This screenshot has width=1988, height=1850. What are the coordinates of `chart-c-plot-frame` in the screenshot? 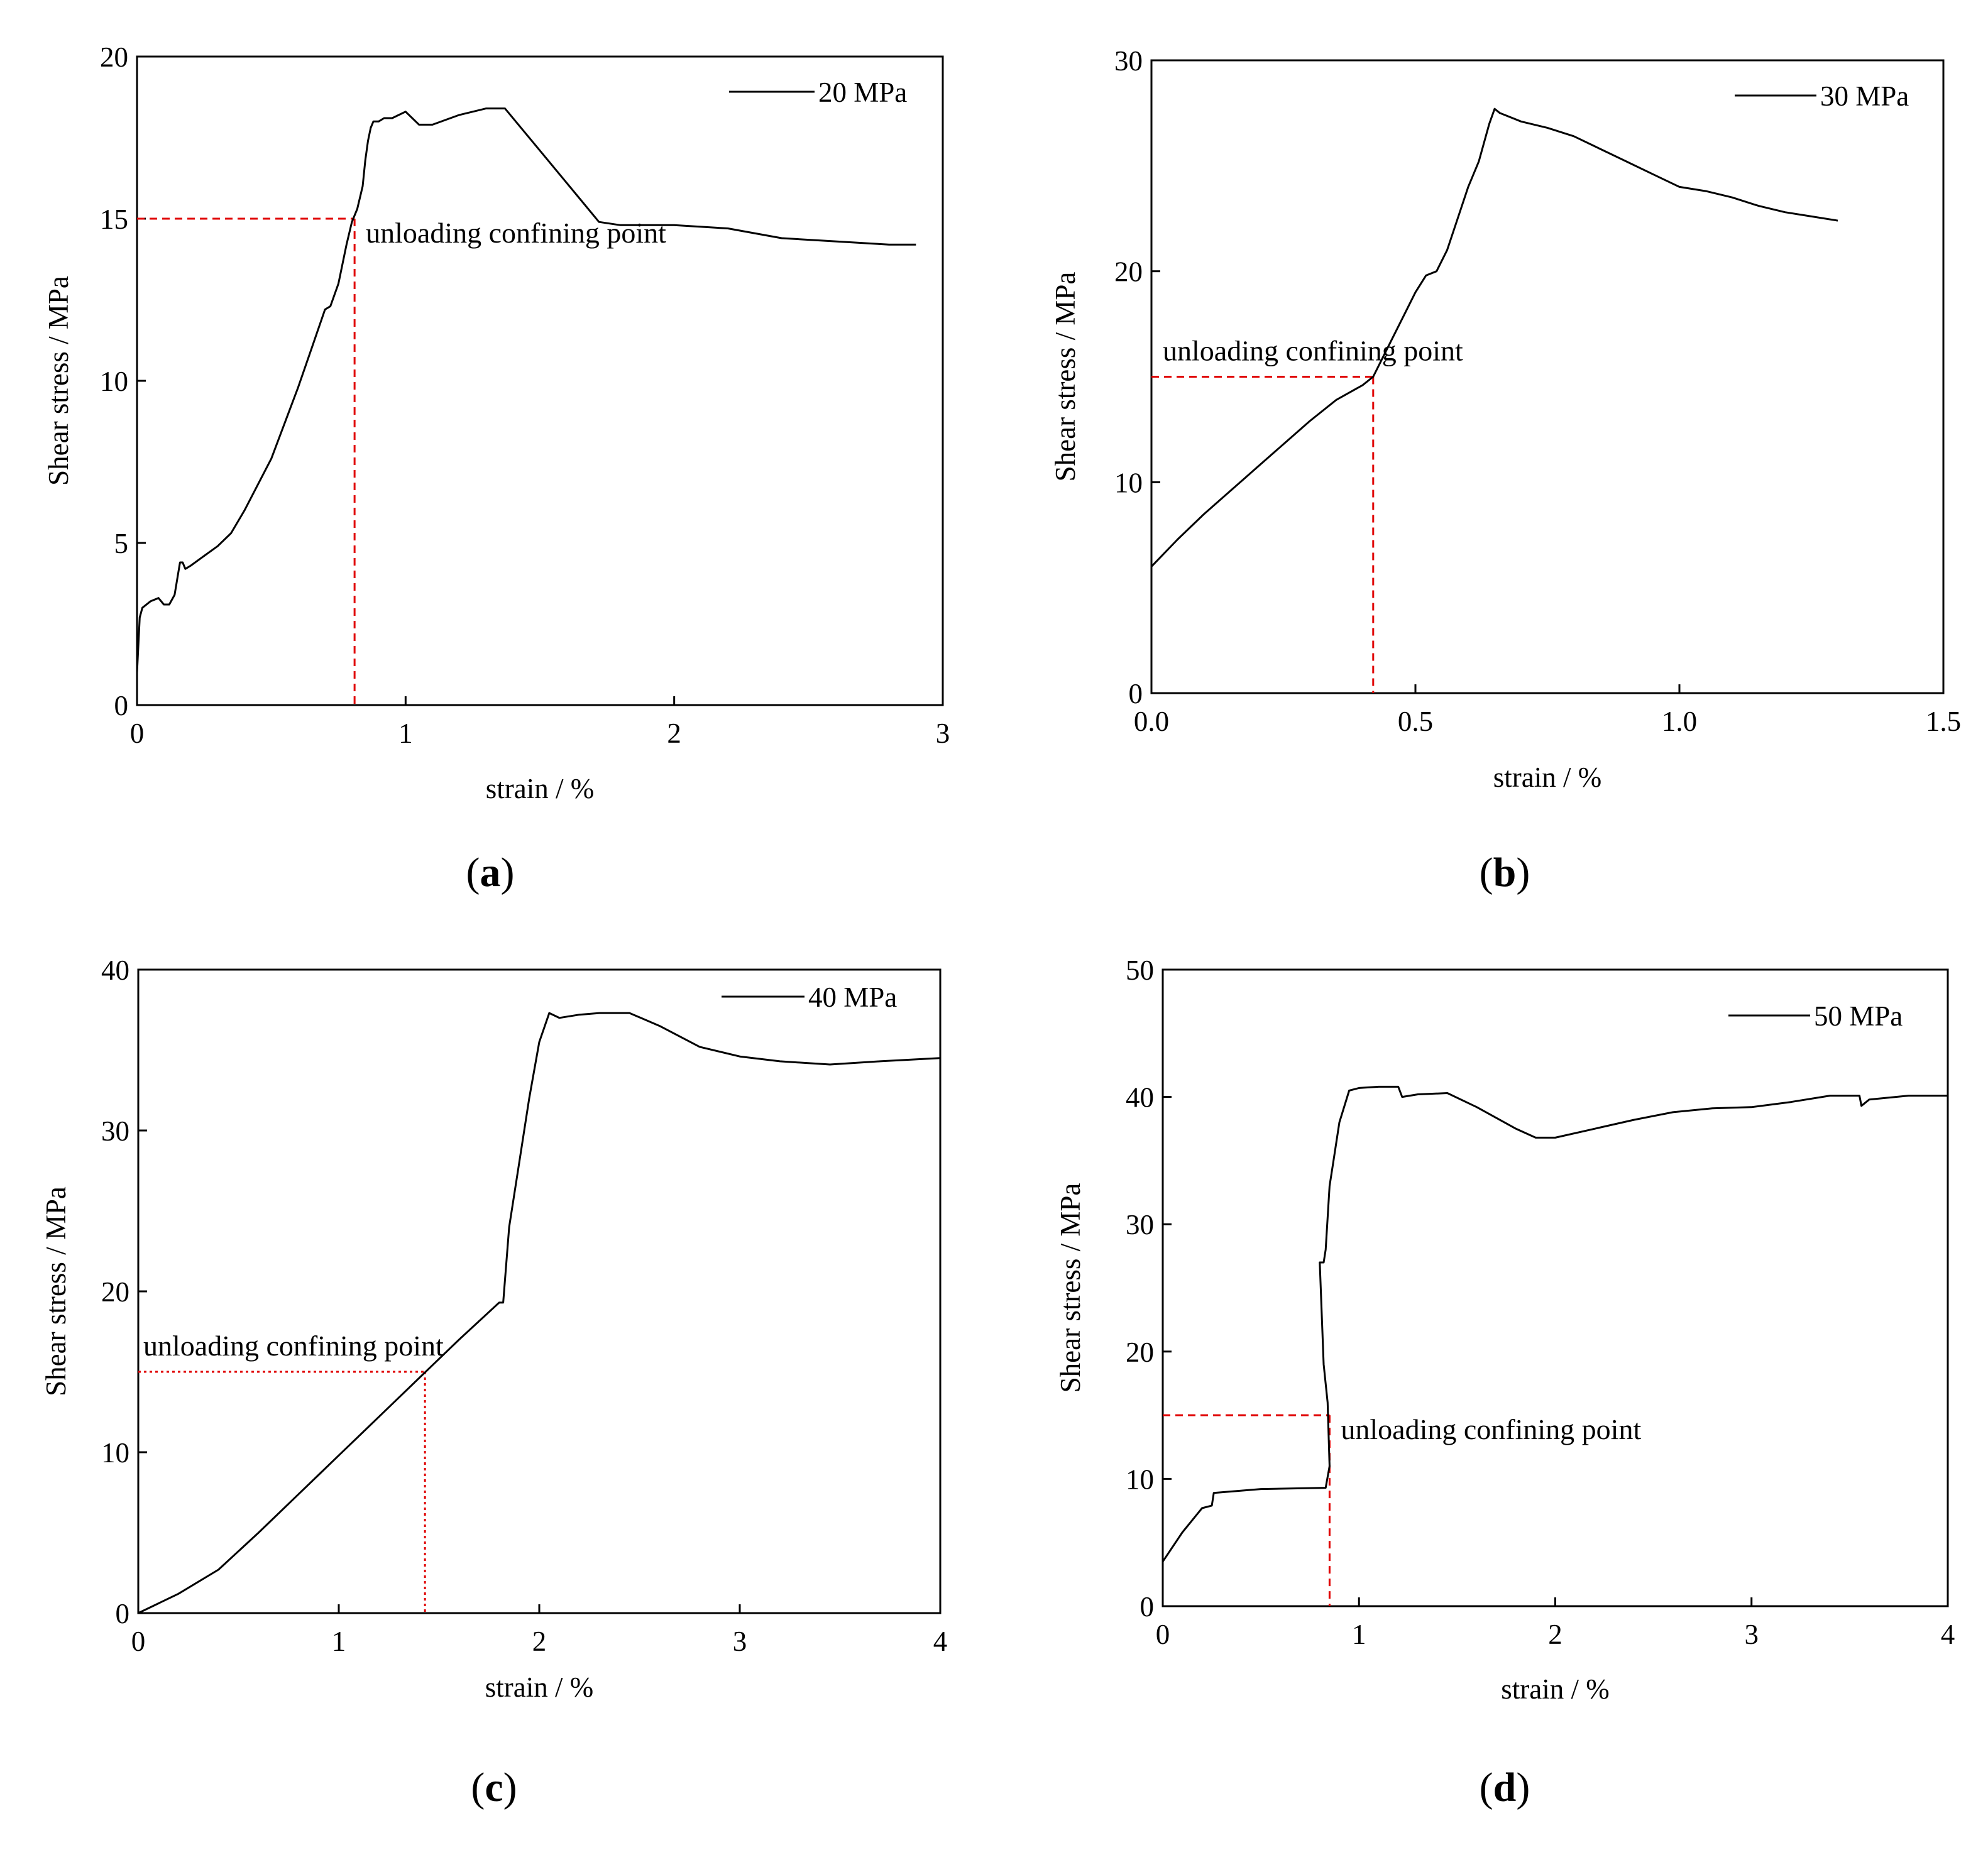 It's located at (539, 1291).